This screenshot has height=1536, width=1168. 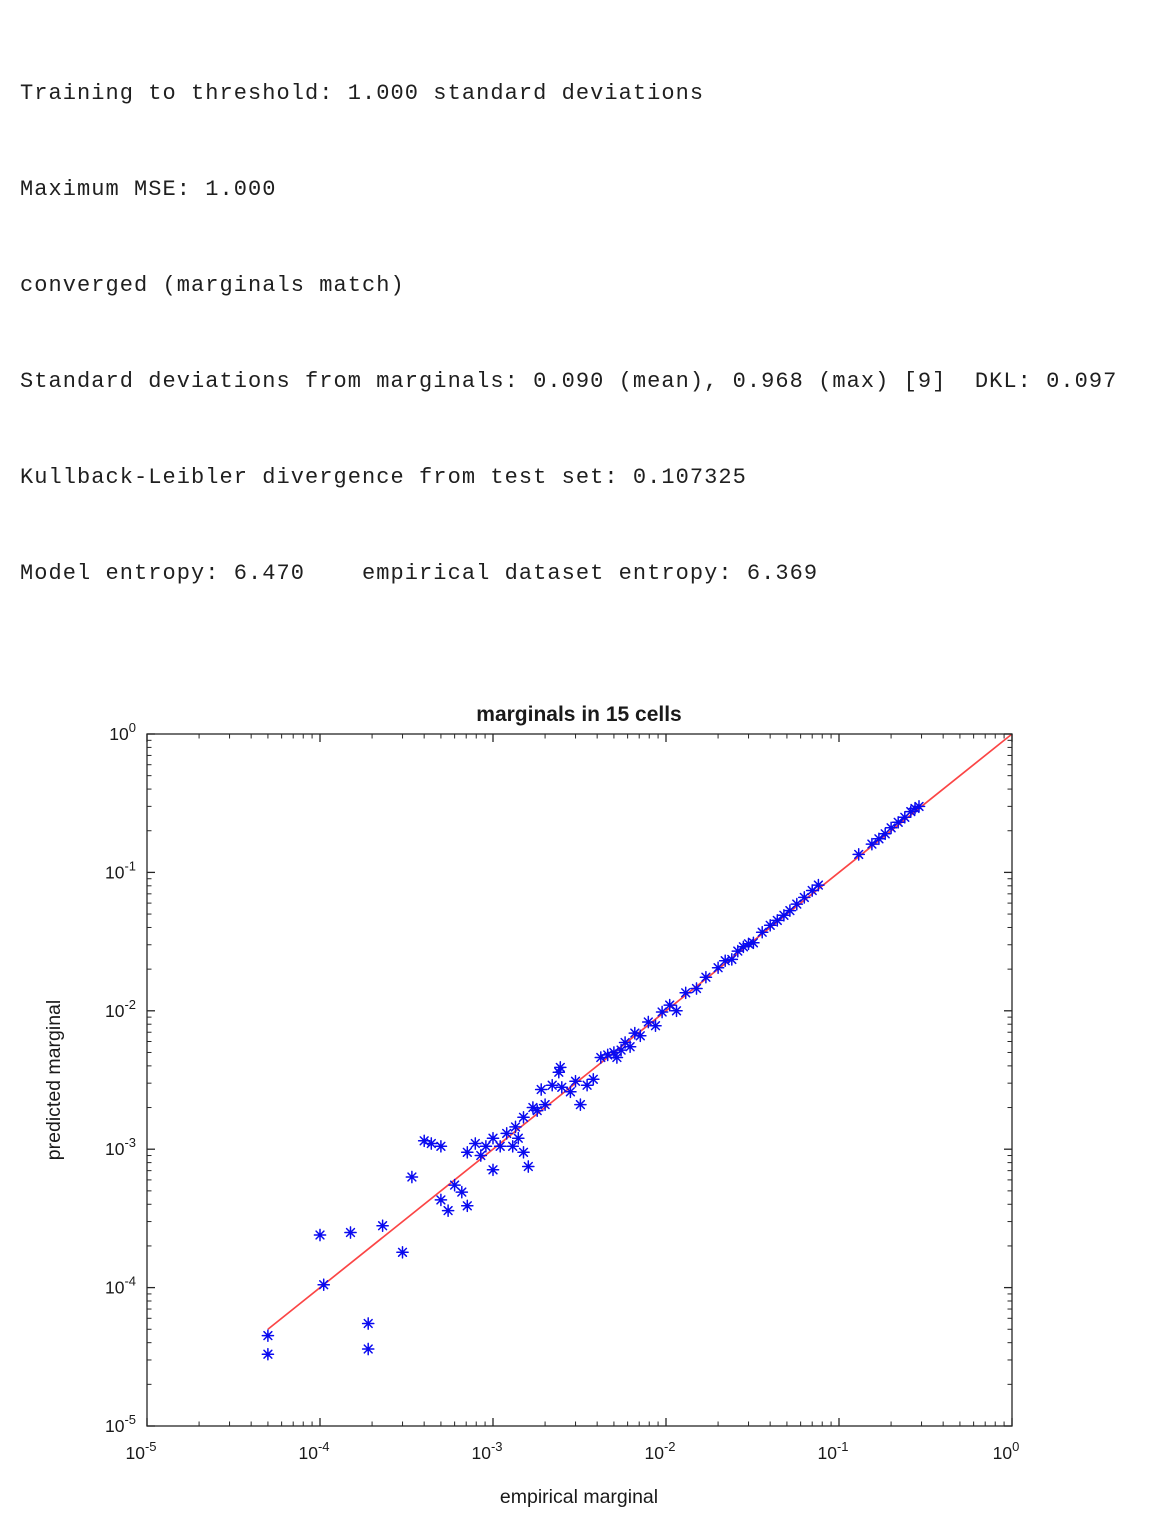 I want to click on x-tick-label: 10⁻², so click(x=659, y=1451).